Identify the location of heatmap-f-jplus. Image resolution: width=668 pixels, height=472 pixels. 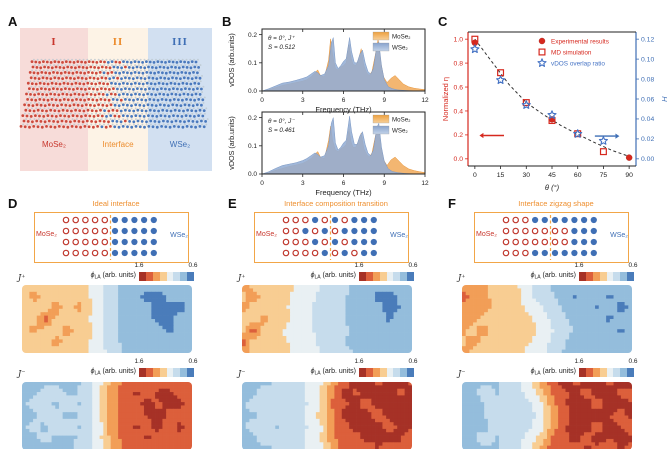
(547, 319).